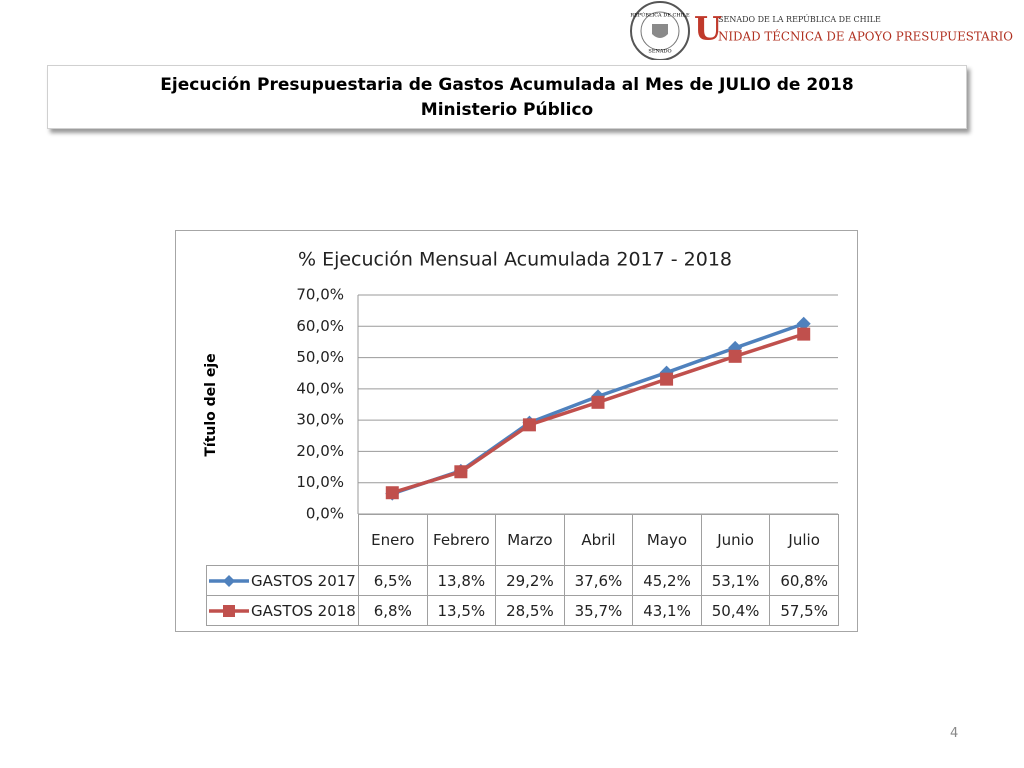 This screenshot has width=1024, height=768. I want to click on legend-entry: GASTOS 2017, so click(282, 580).